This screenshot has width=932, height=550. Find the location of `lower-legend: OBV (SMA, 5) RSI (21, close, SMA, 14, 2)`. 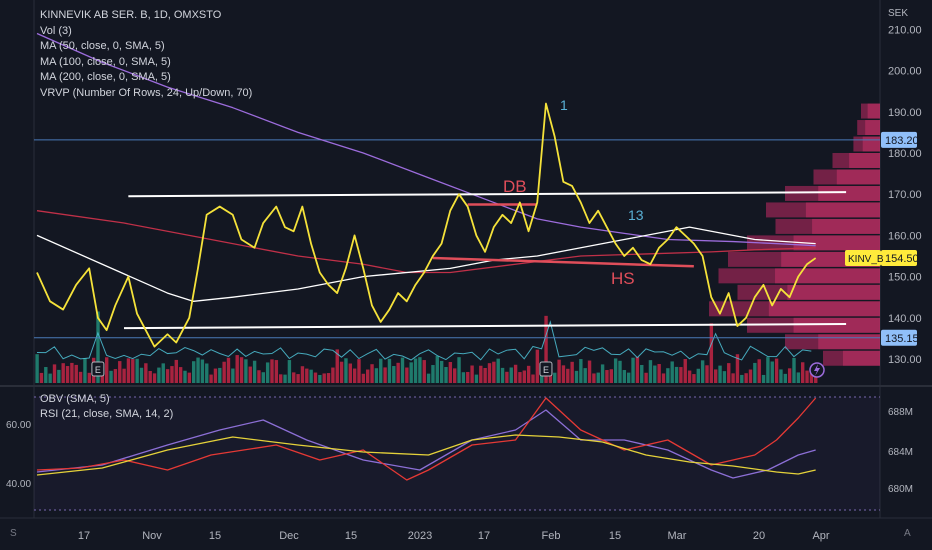

lower-legend: OBV (SMA, 5) RSI (21, close, SMA, 14, 2) is located at coordinates (106, 407).